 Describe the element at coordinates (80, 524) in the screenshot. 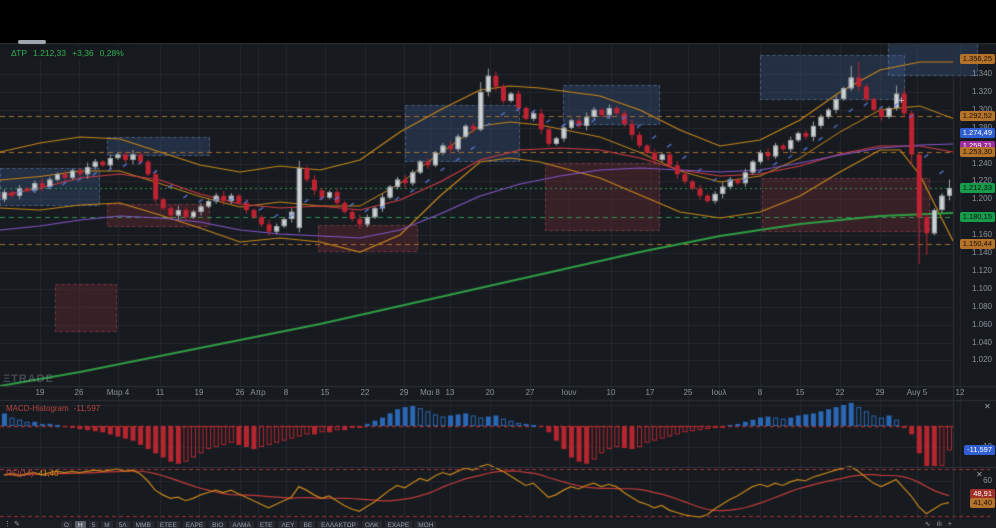

I see `ticker-chip: Η` at that location.